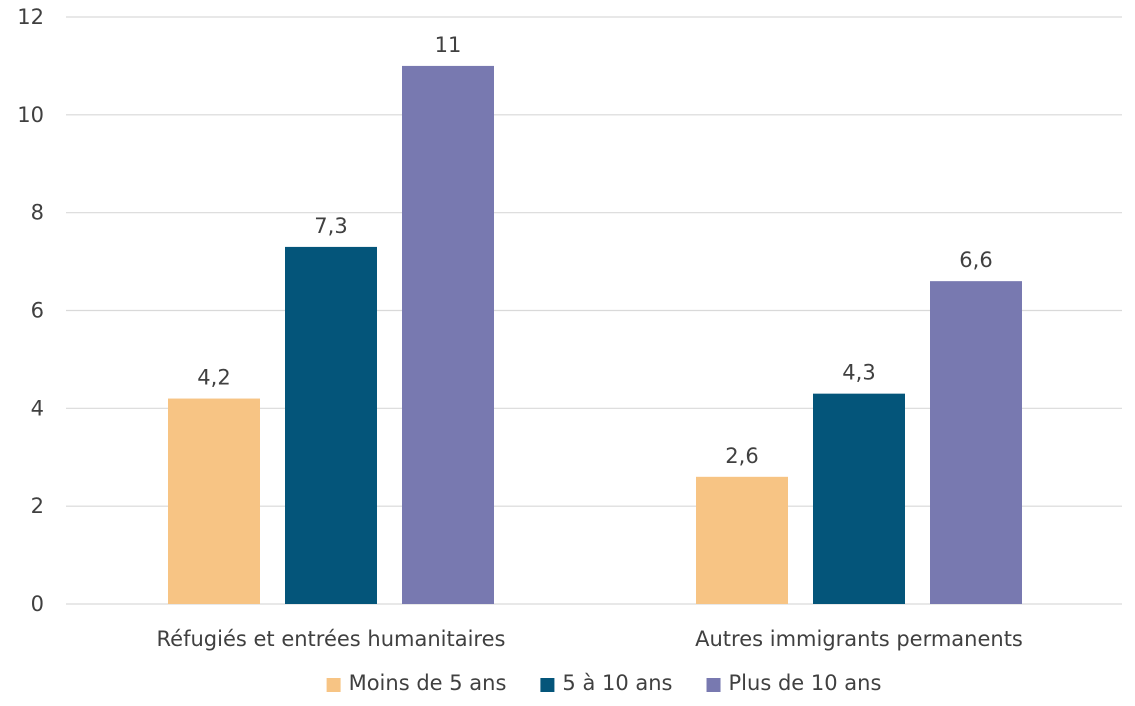  I want to click on y-tick-label: 6, so click(37, 311).